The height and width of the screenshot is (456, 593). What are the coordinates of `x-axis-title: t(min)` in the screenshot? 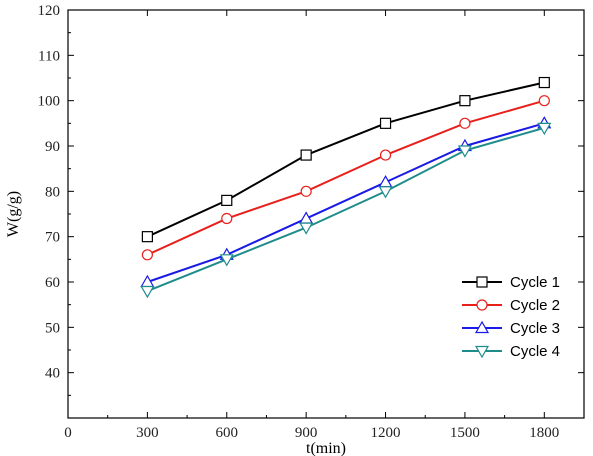 It's located at (326, 448).